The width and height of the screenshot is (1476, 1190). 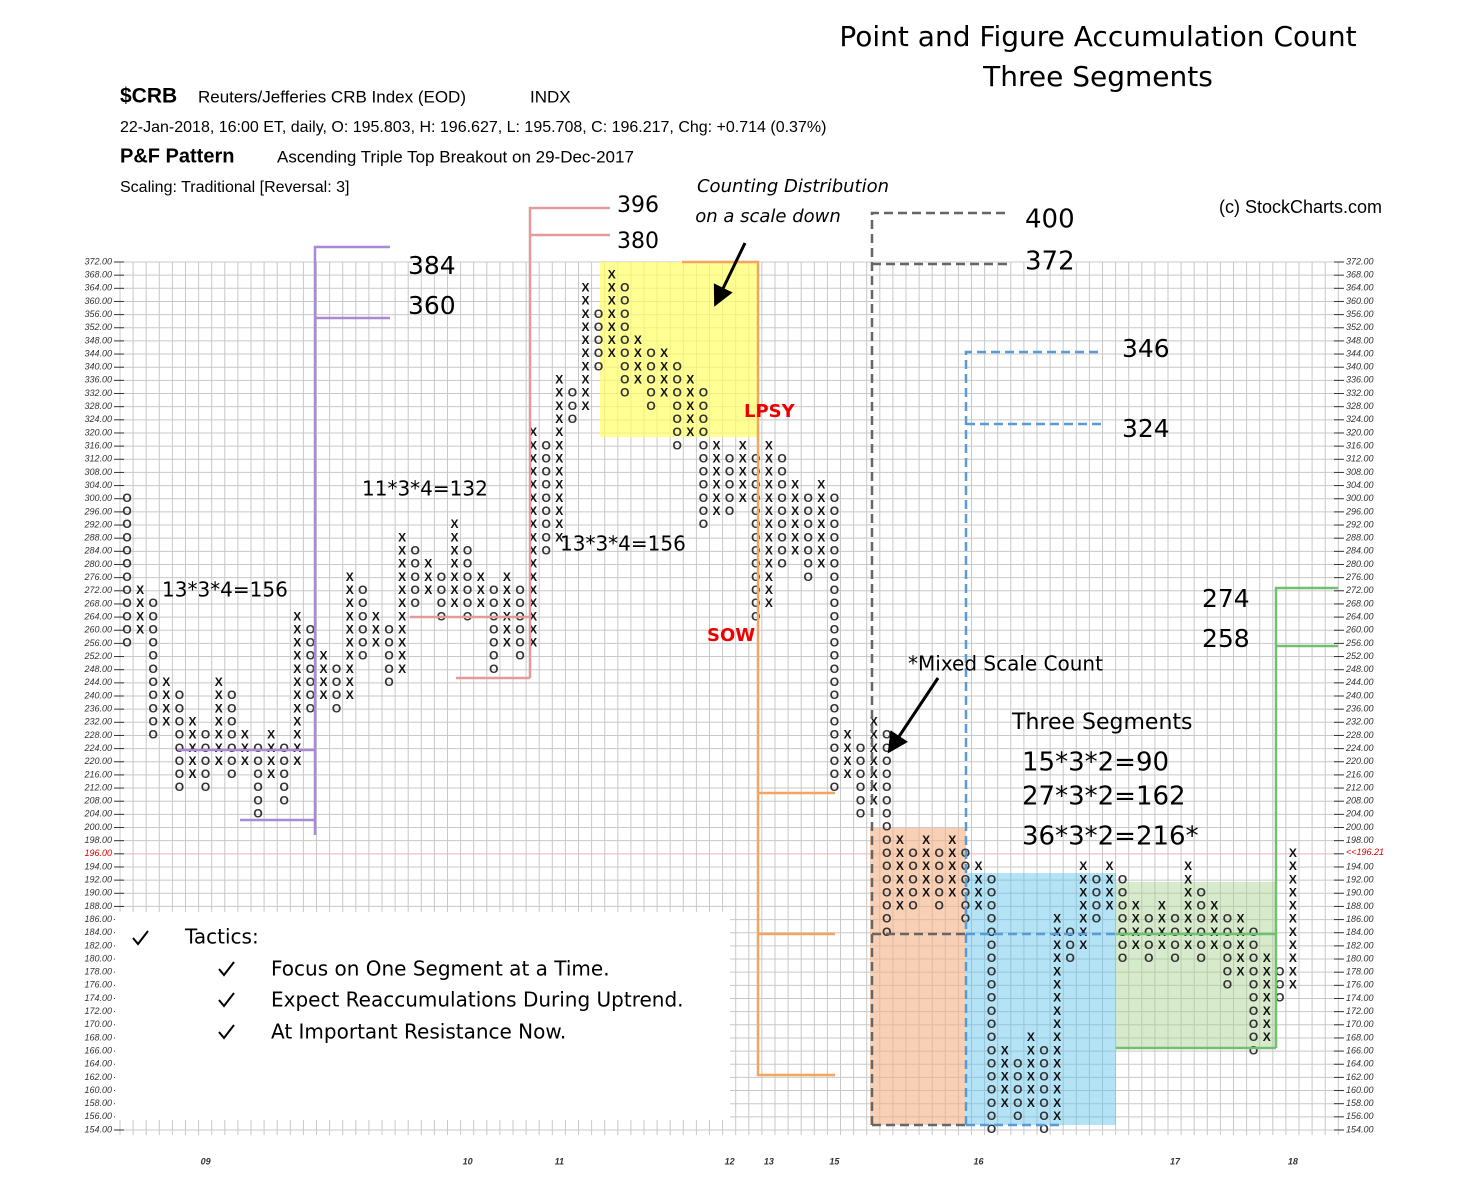 I want to click on check-icon, so click(x=226, y=1032).